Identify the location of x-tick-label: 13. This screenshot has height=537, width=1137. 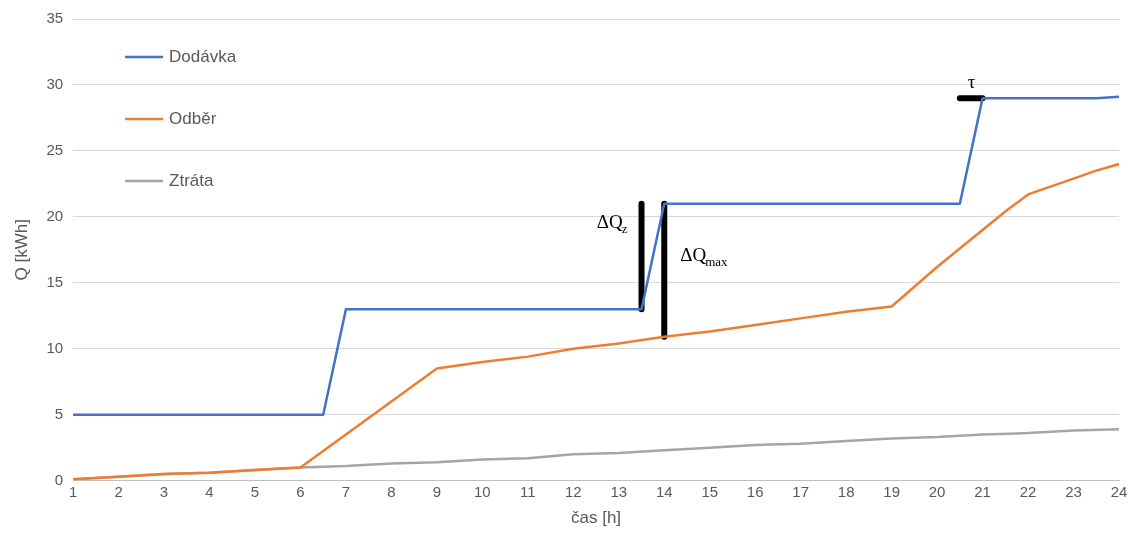
(619, 491).